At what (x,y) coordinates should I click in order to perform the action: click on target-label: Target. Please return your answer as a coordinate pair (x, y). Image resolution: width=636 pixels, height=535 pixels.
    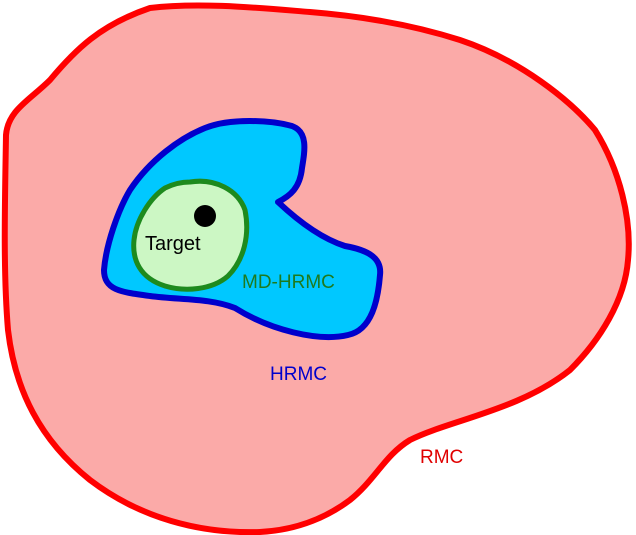
    Looking at the image, I should click on (173, 244).